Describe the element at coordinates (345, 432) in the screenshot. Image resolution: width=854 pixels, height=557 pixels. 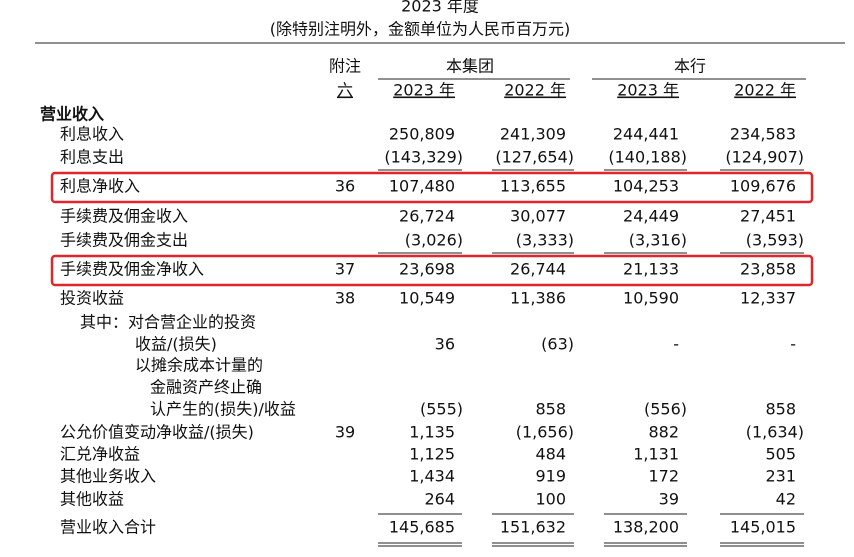
I see `row-note: 39` at that location.